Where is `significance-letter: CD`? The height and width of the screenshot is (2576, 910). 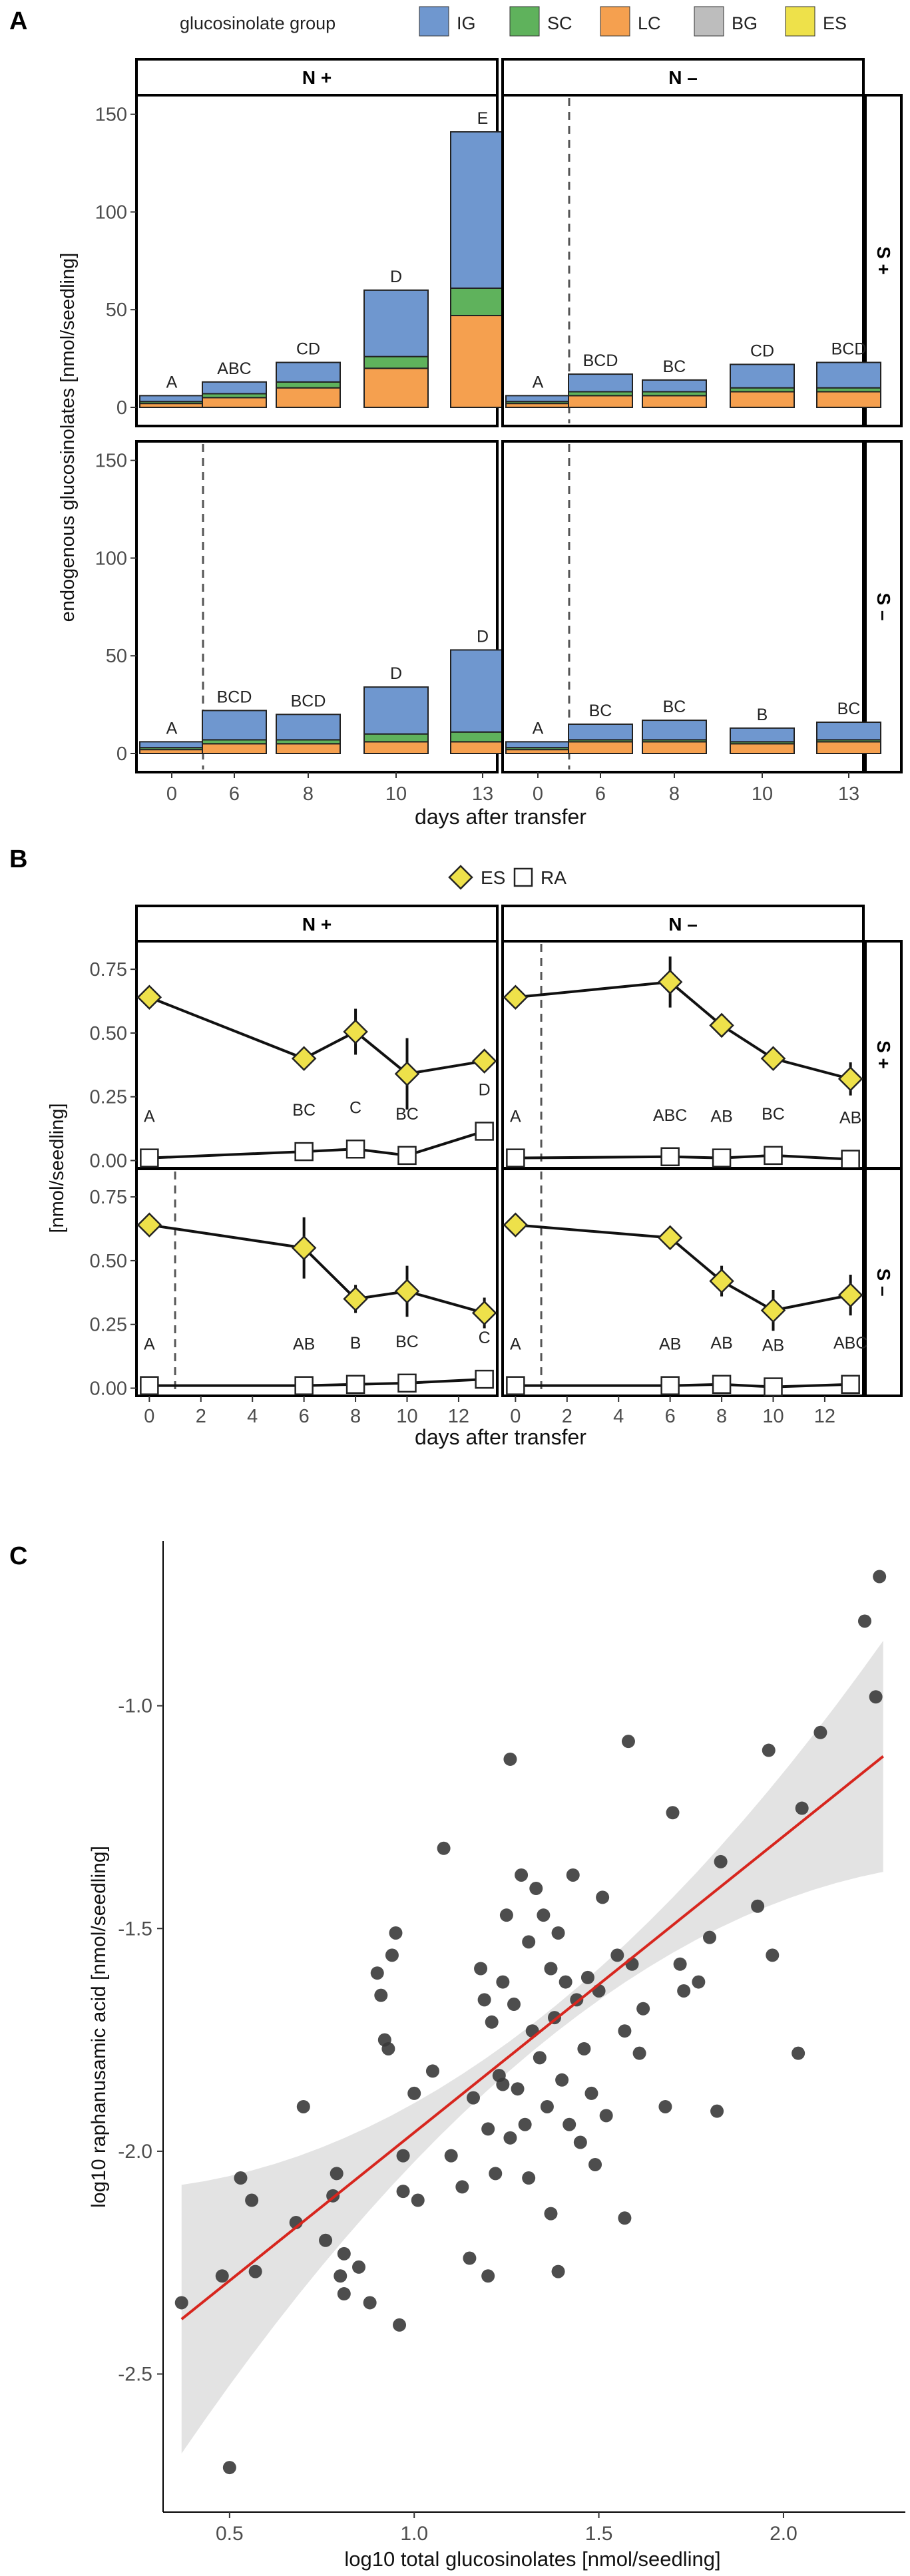 significance-letter: CD is located at coordinates (308, 348).